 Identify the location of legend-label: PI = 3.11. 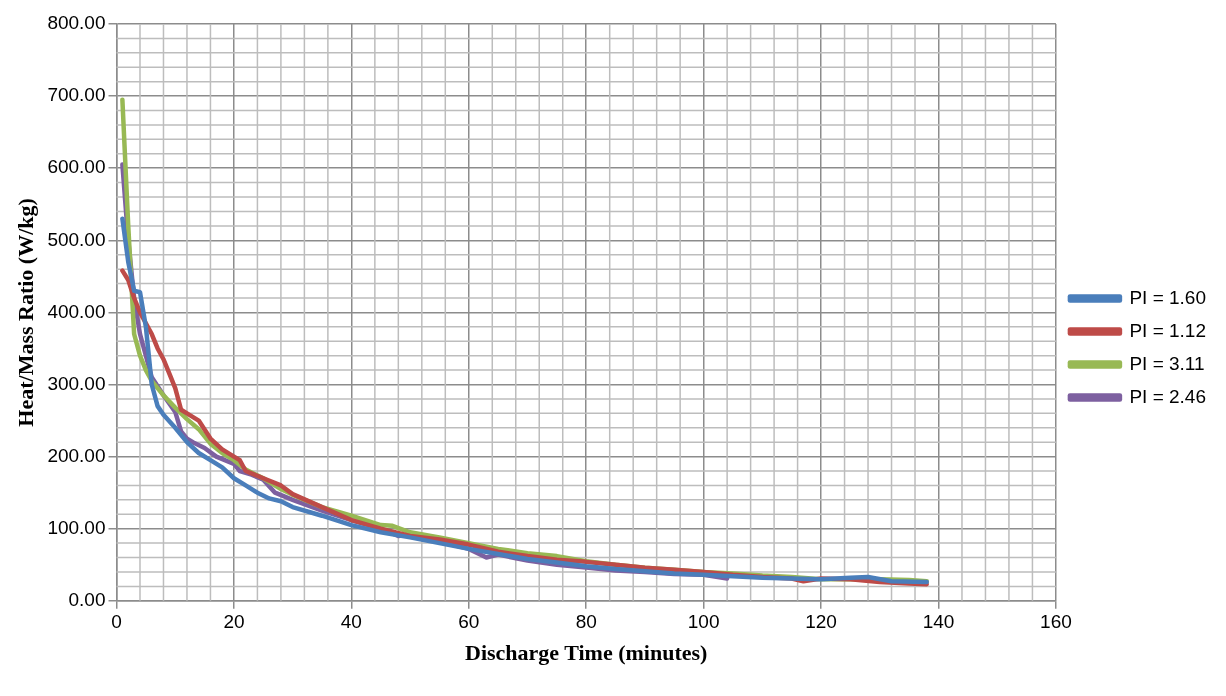
(1167, 363).